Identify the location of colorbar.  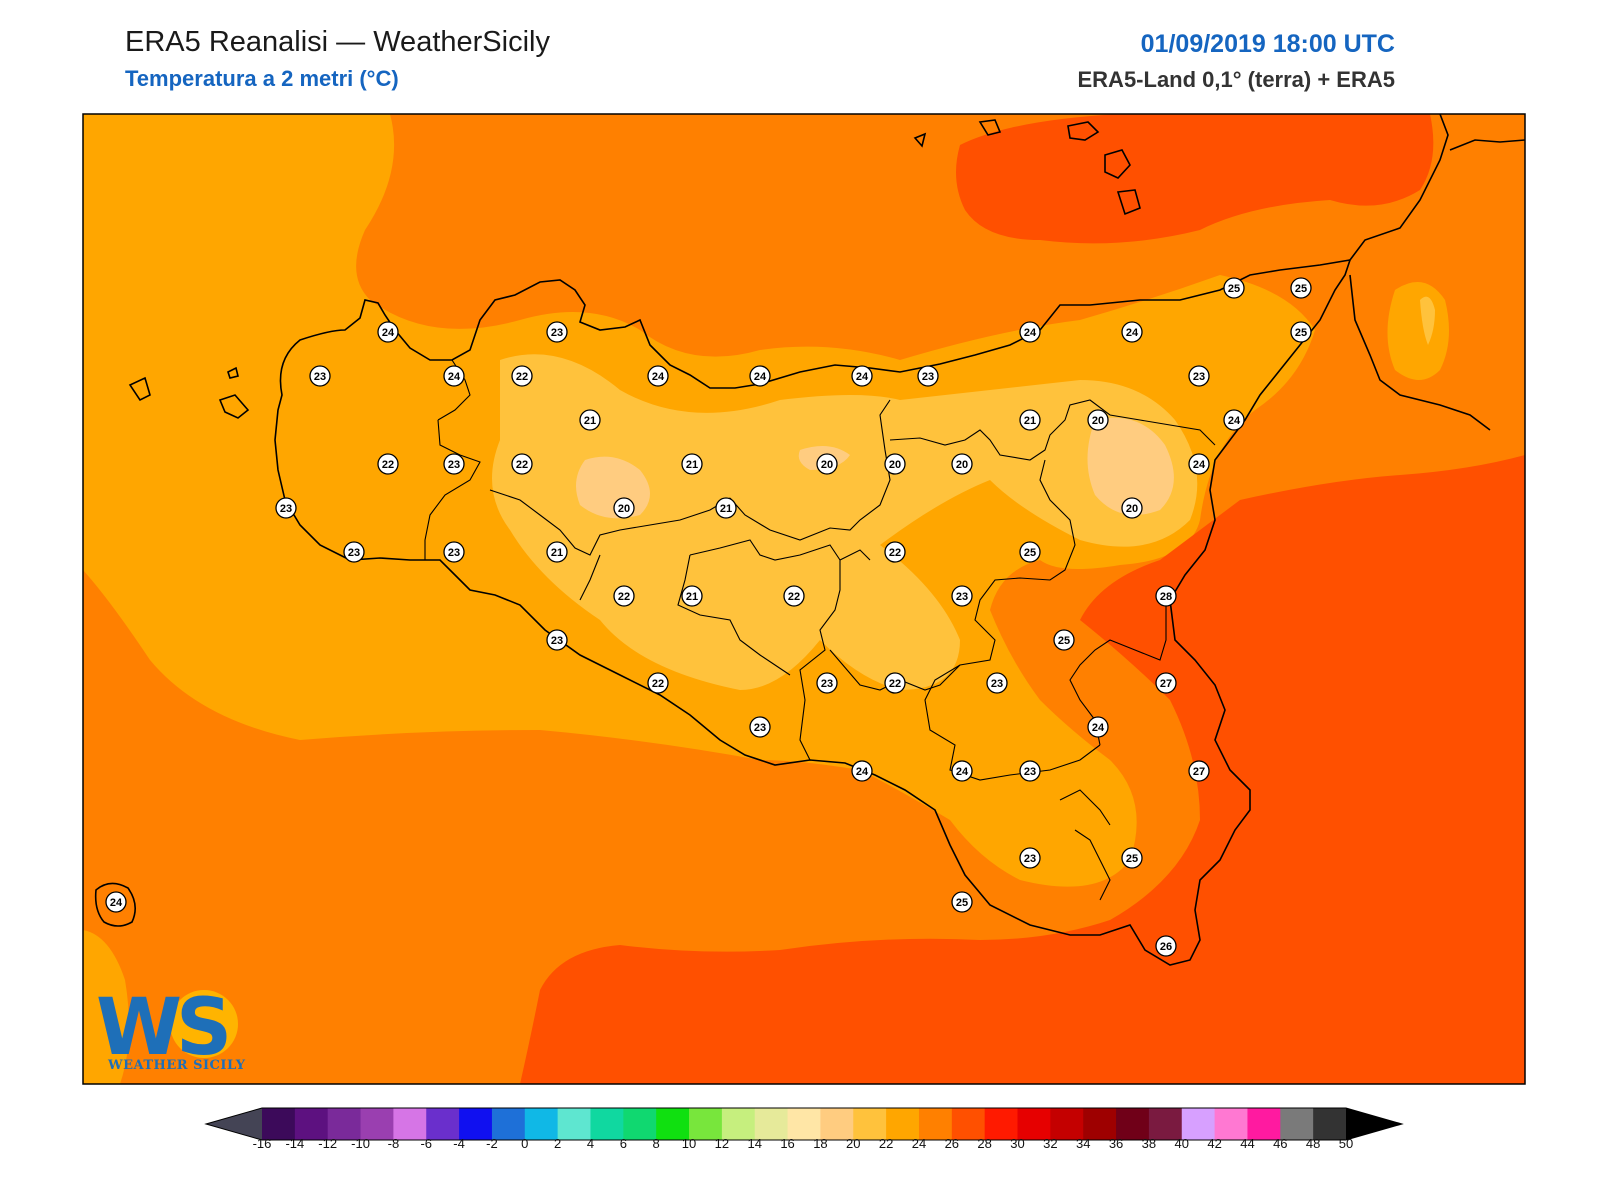
(804, 1124).